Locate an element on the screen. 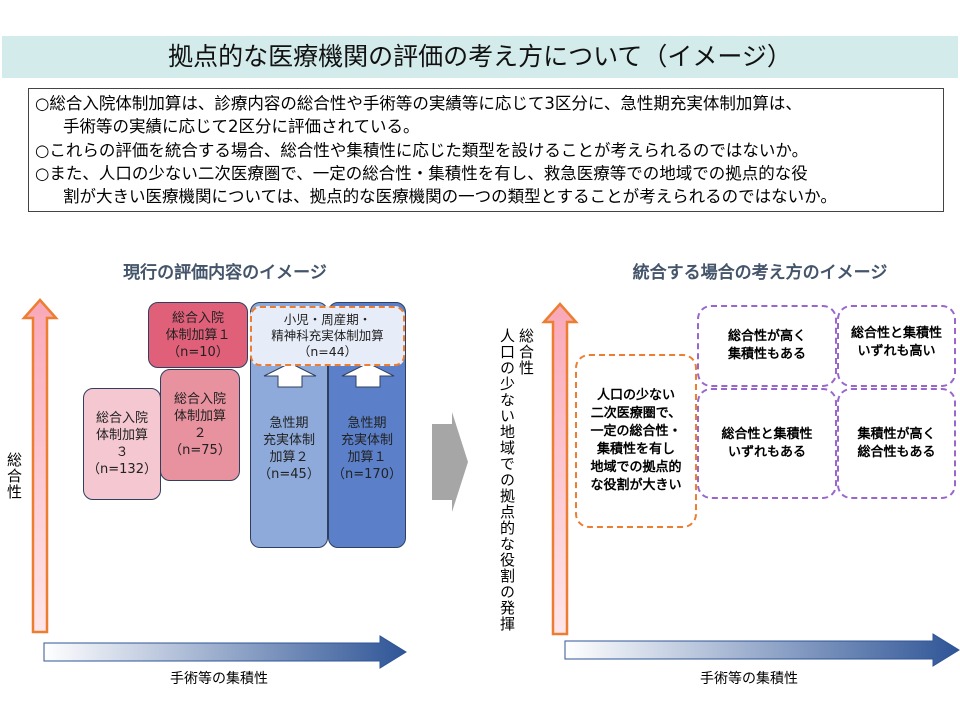 The height and width of the screenshot is (720, 960). sogo-kasan-1-box: 総合入院 体制加算１ （n=10） is located at coordinates (198, 335).